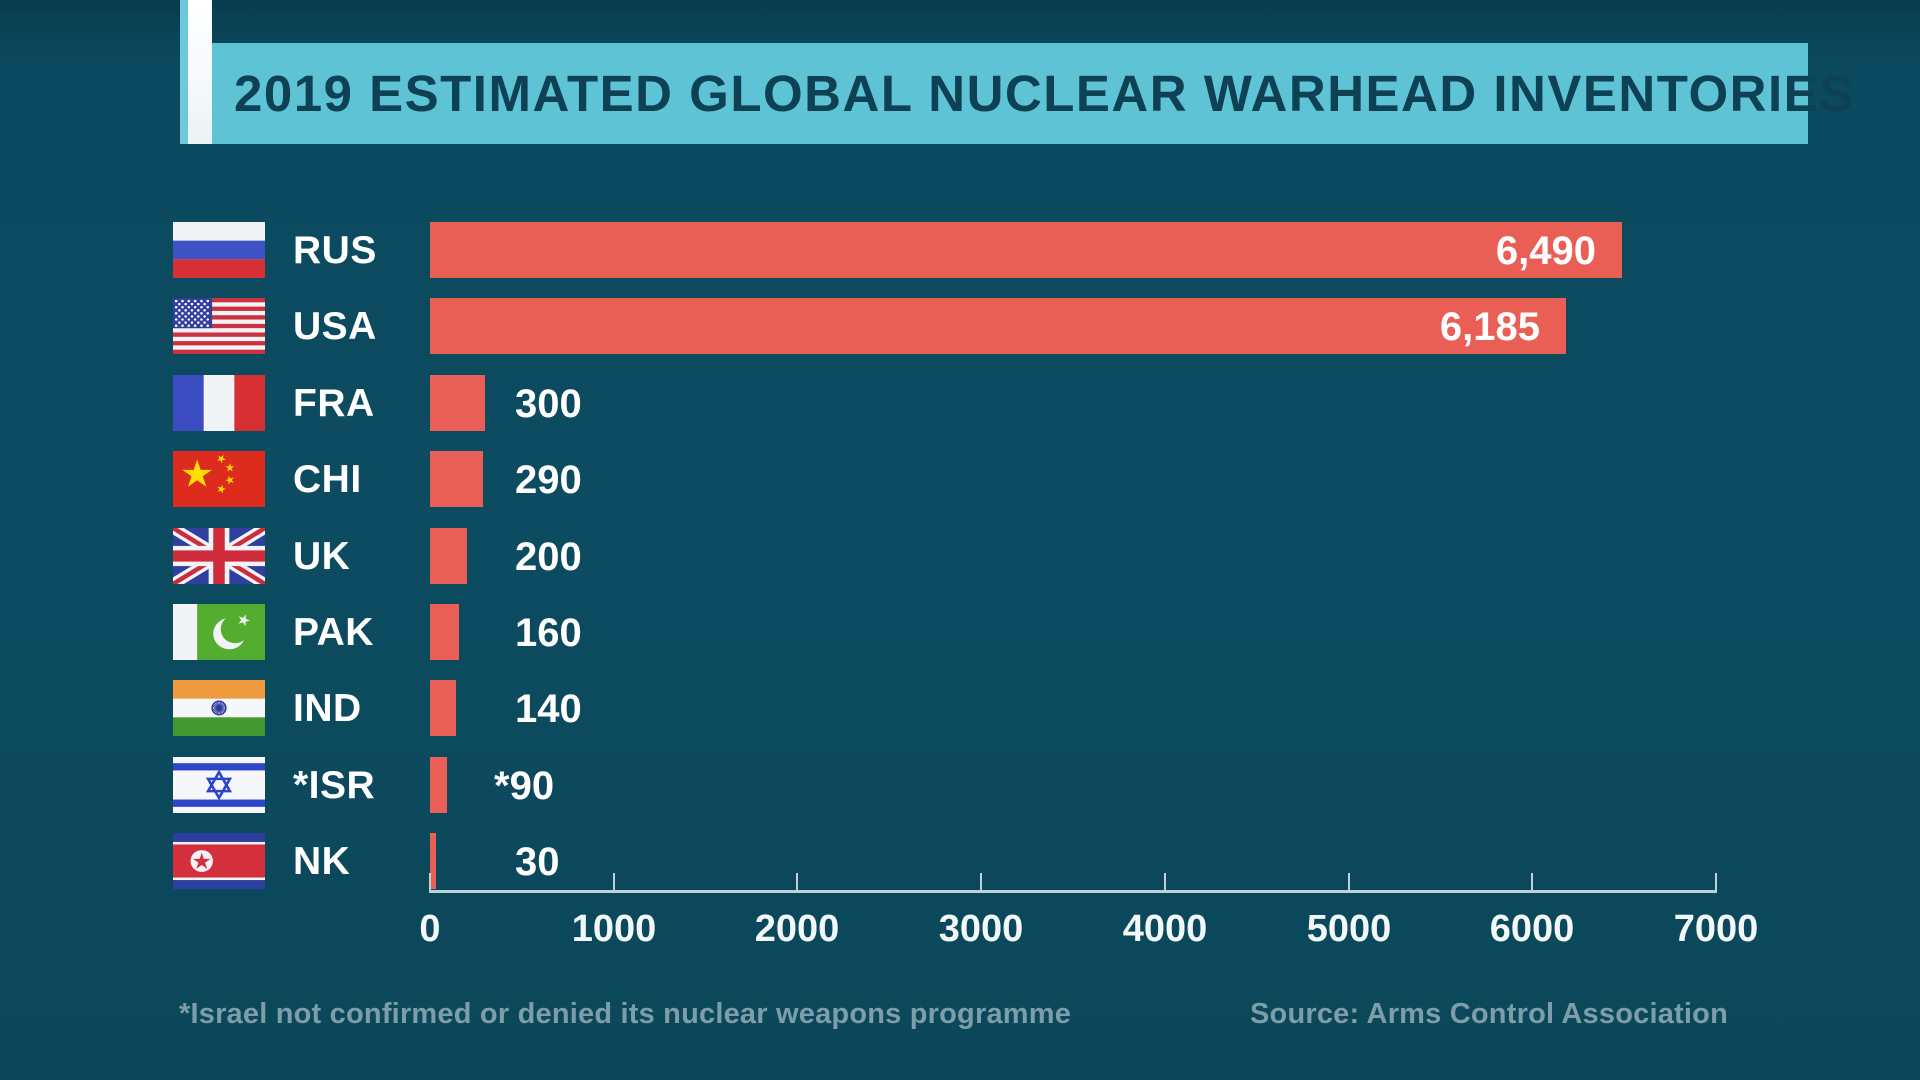 The height and width of the screenshot is (1080, 1920). I want to click on x-axis-tick-label: 2000, so click(797, 929).